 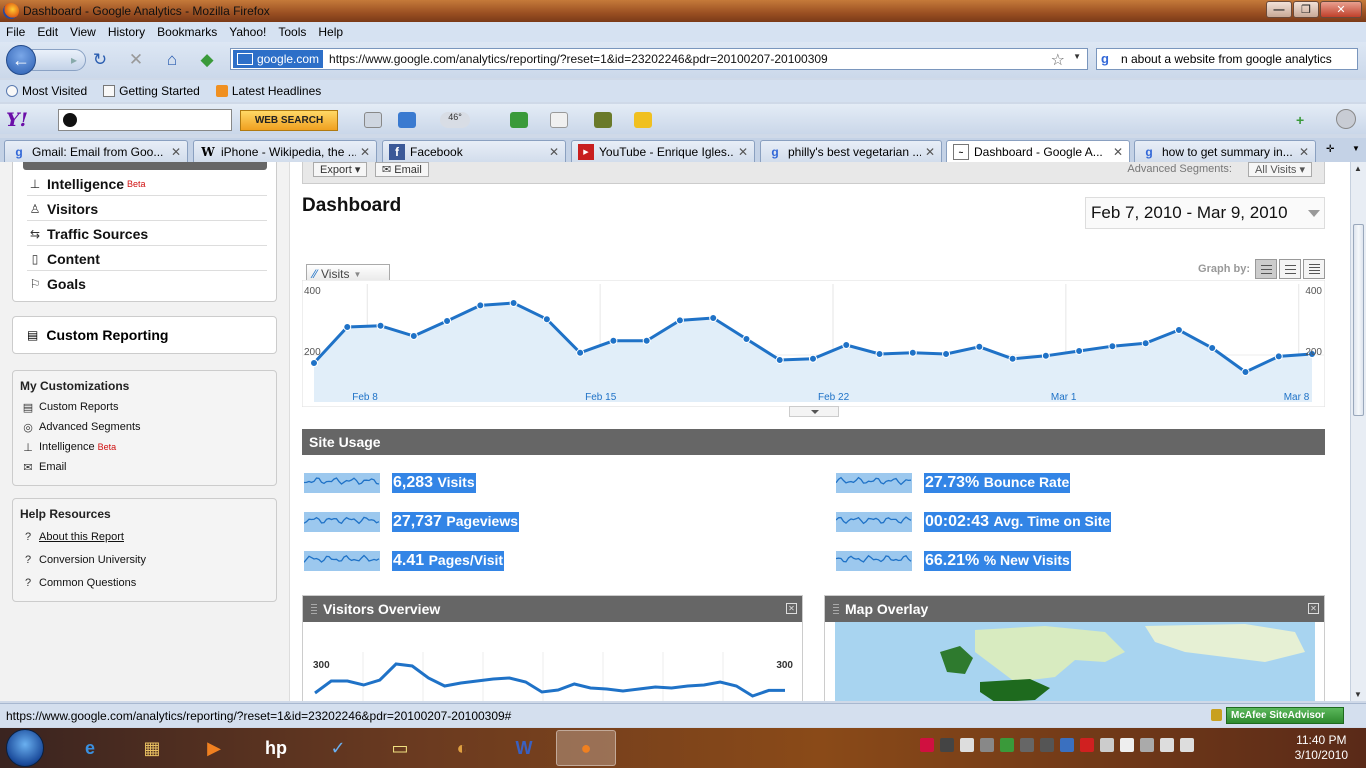 I want to click on drag-handle-icon, so click(x=314, y=609).